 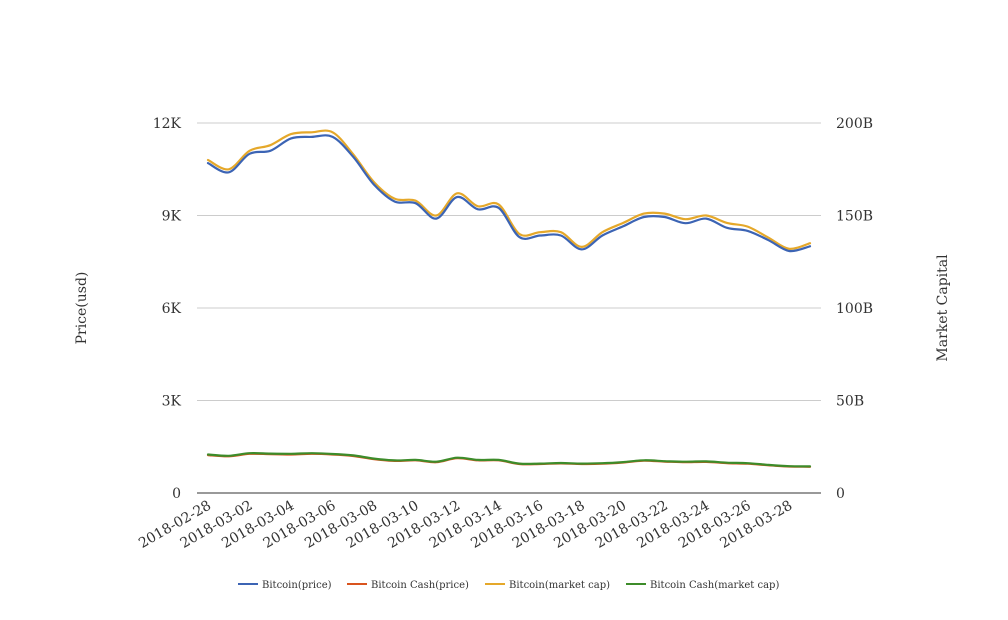 I want to click on series-line-bitcoin-price, so click(x=509, y=193).